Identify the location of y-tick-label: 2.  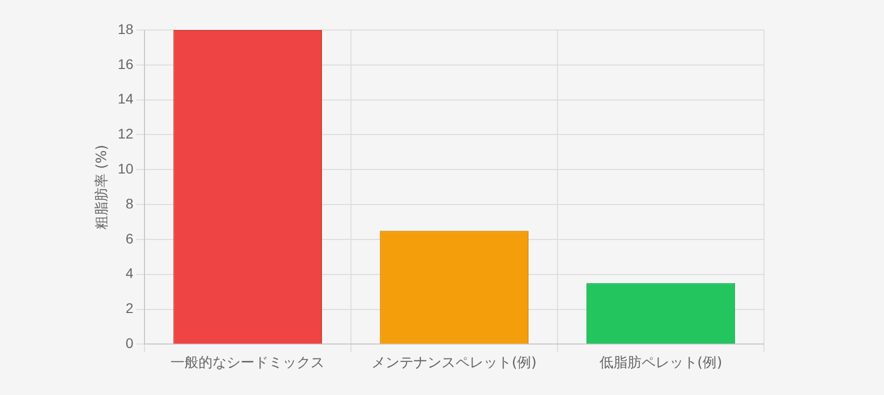
(130, 308).